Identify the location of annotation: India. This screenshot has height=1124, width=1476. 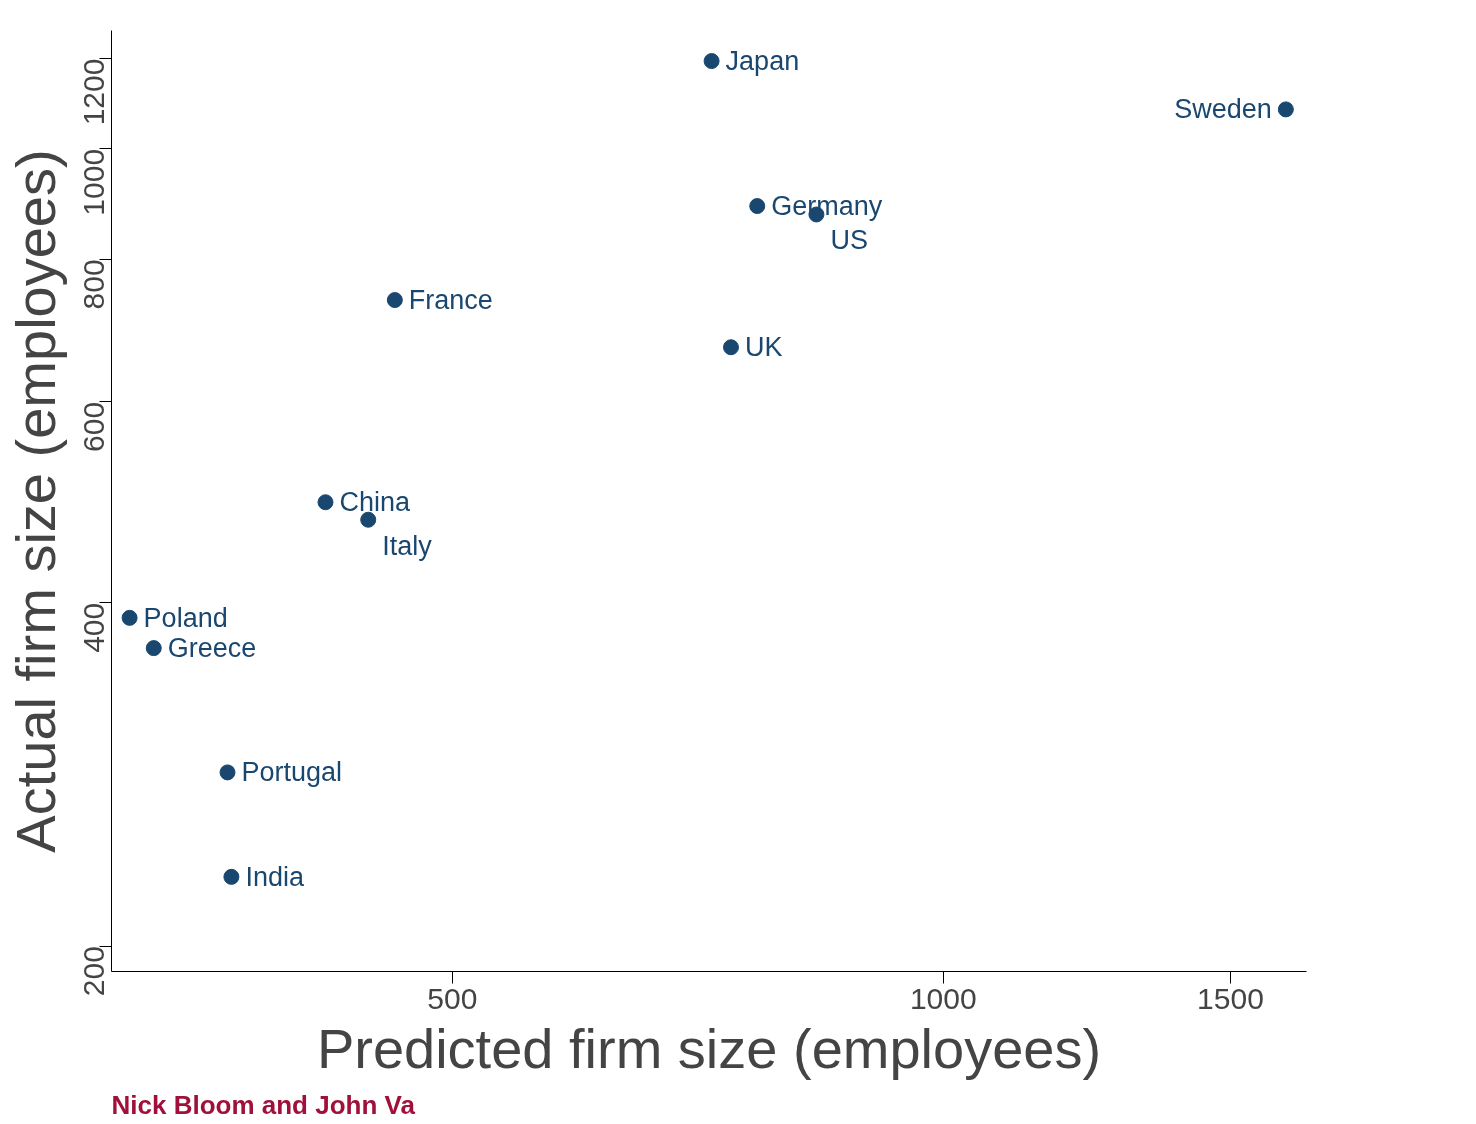
(275, 876).